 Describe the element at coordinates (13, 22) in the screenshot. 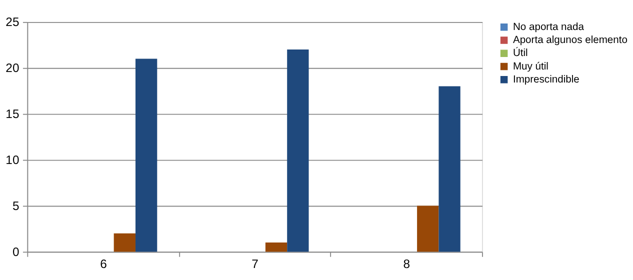

I see `y-tick-label: 25` at that location.